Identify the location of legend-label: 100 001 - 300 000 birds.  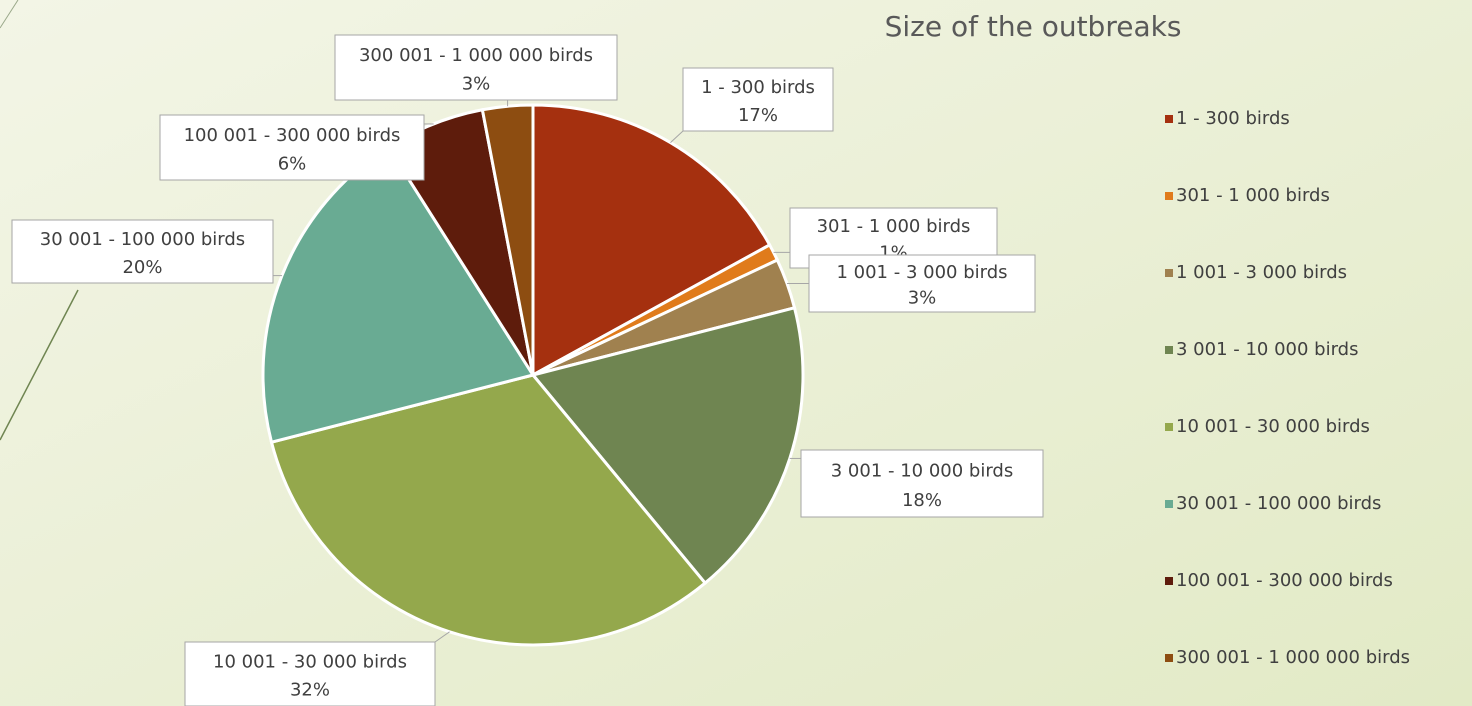
(1284, 580).